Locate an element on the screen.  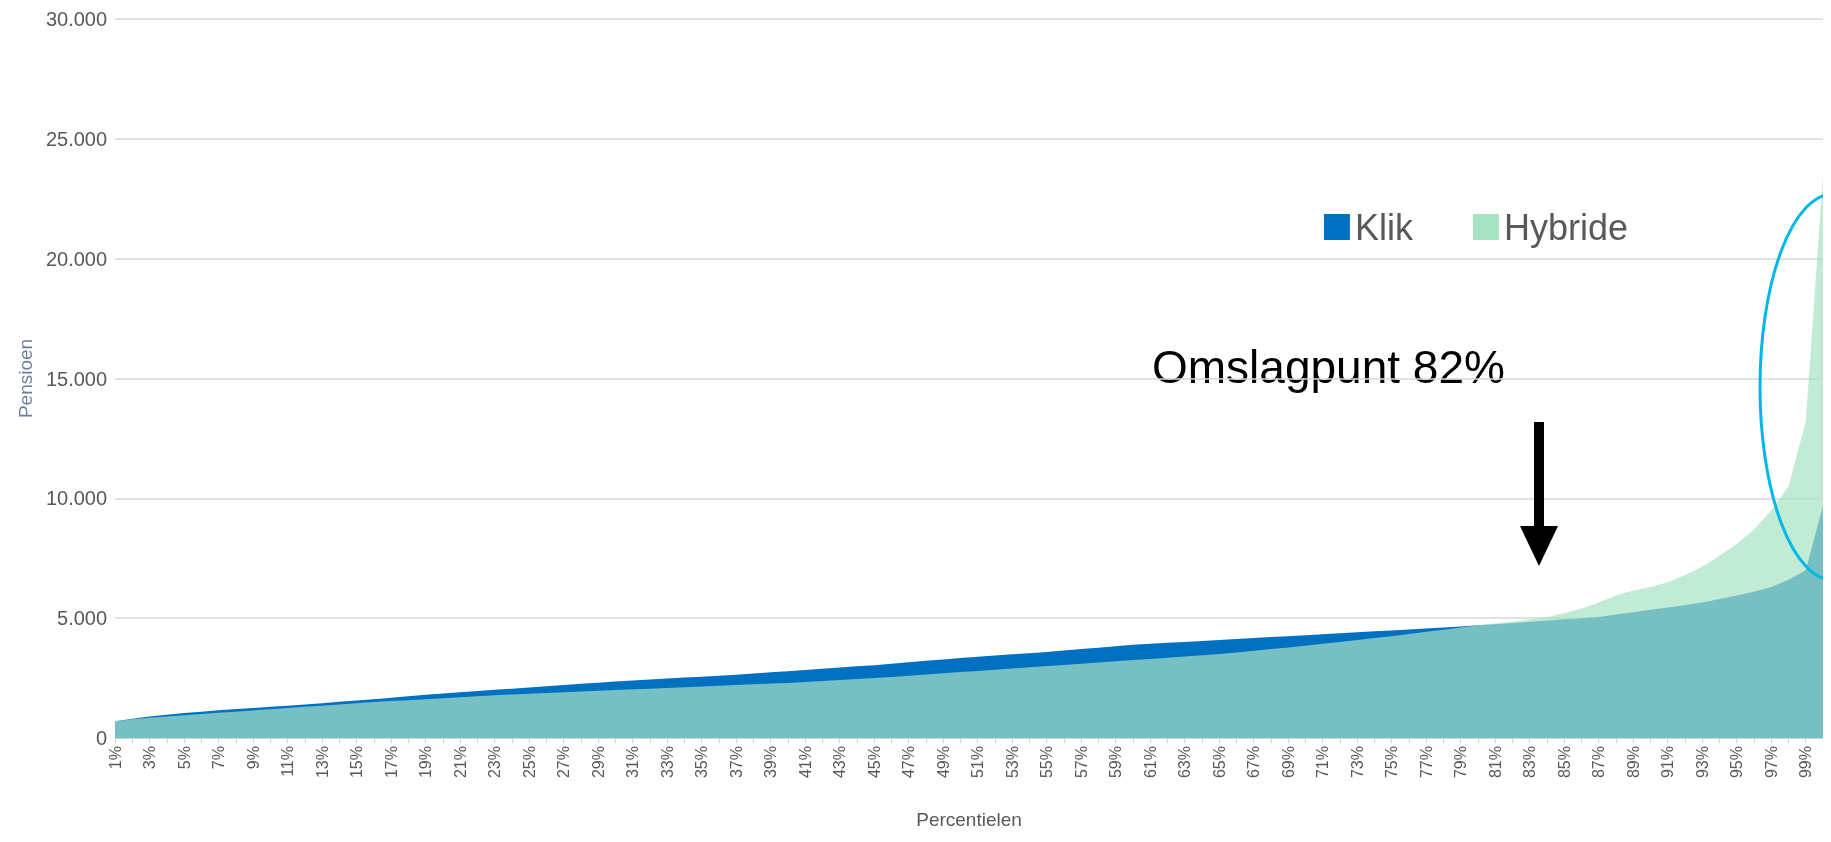
y-tick-label: 20.000 is located at coordinates (76, 258).